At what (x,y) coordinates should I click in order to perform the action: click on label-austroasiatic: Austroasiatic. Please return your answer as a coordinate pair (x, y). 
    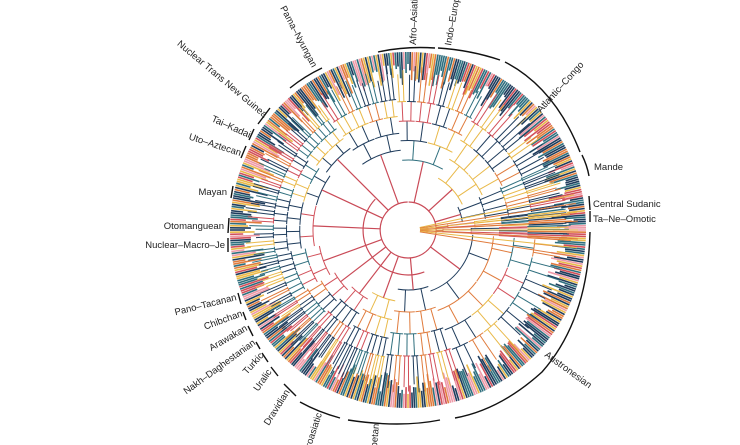
    Looking at the image, I should click on (311, 428).